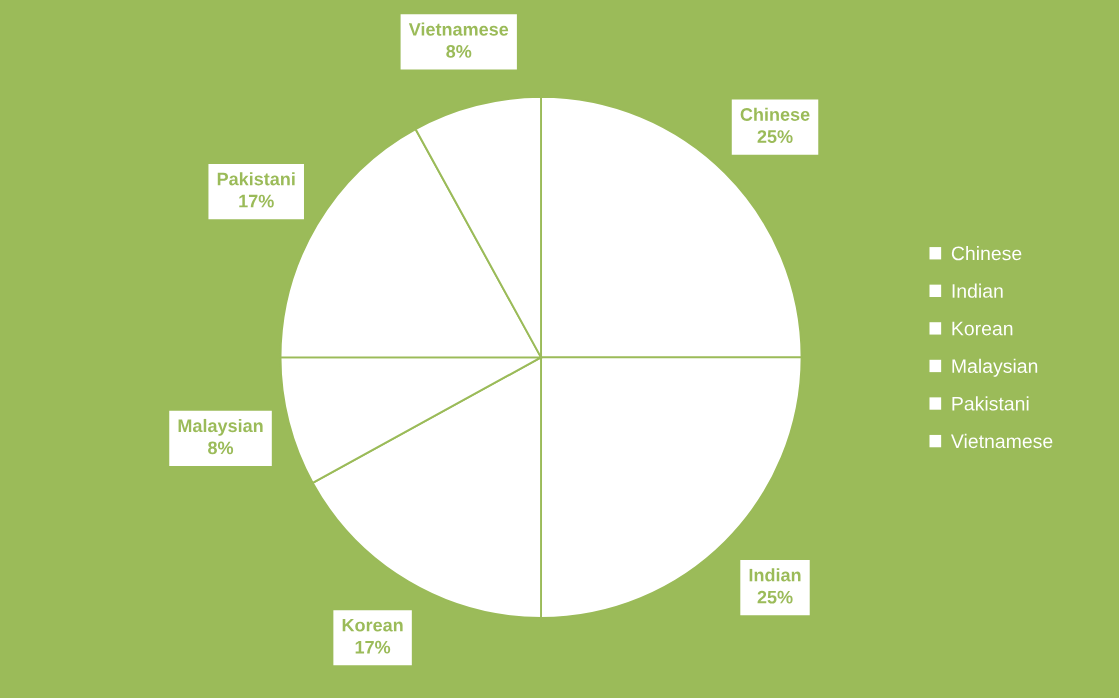  I want to click on slice-label: Chinese, so click(775, 114).